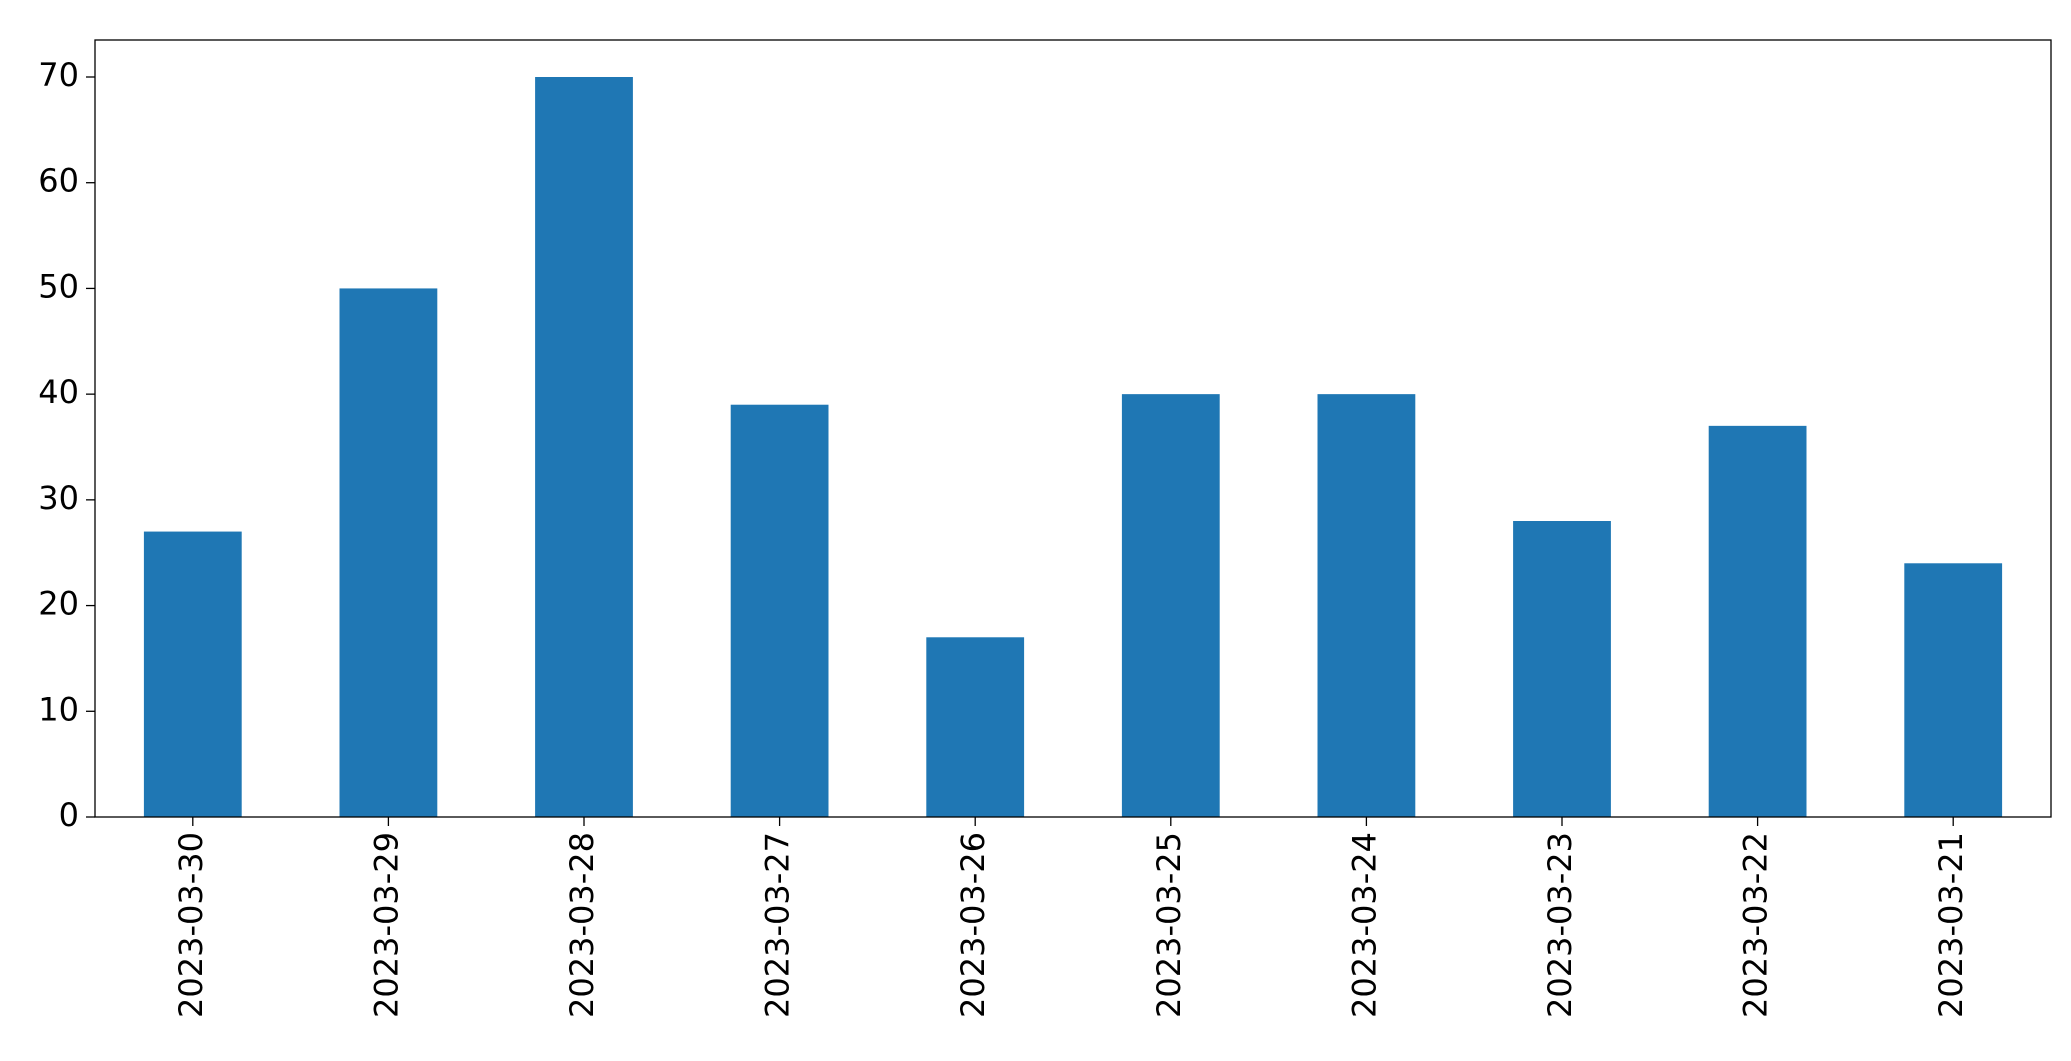  I want to click on y-tick-label: 60, so click(58, 181).